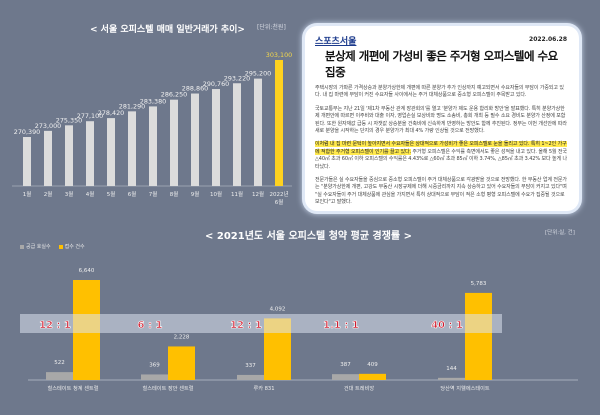 The width and height of the screenshot is (600, 415). What do you see at coordinates (174, 95) in the screenshot?
I see `value-label: 286,250` at bounding box center [174, 95].